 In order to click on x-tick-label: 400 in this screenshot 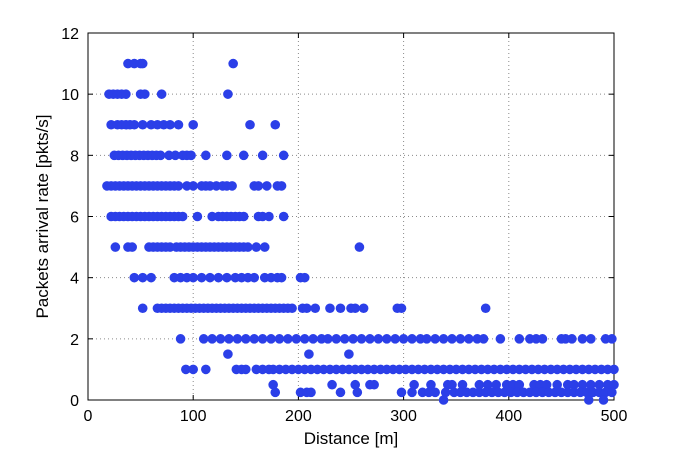, I will do `click(508, 416)`.